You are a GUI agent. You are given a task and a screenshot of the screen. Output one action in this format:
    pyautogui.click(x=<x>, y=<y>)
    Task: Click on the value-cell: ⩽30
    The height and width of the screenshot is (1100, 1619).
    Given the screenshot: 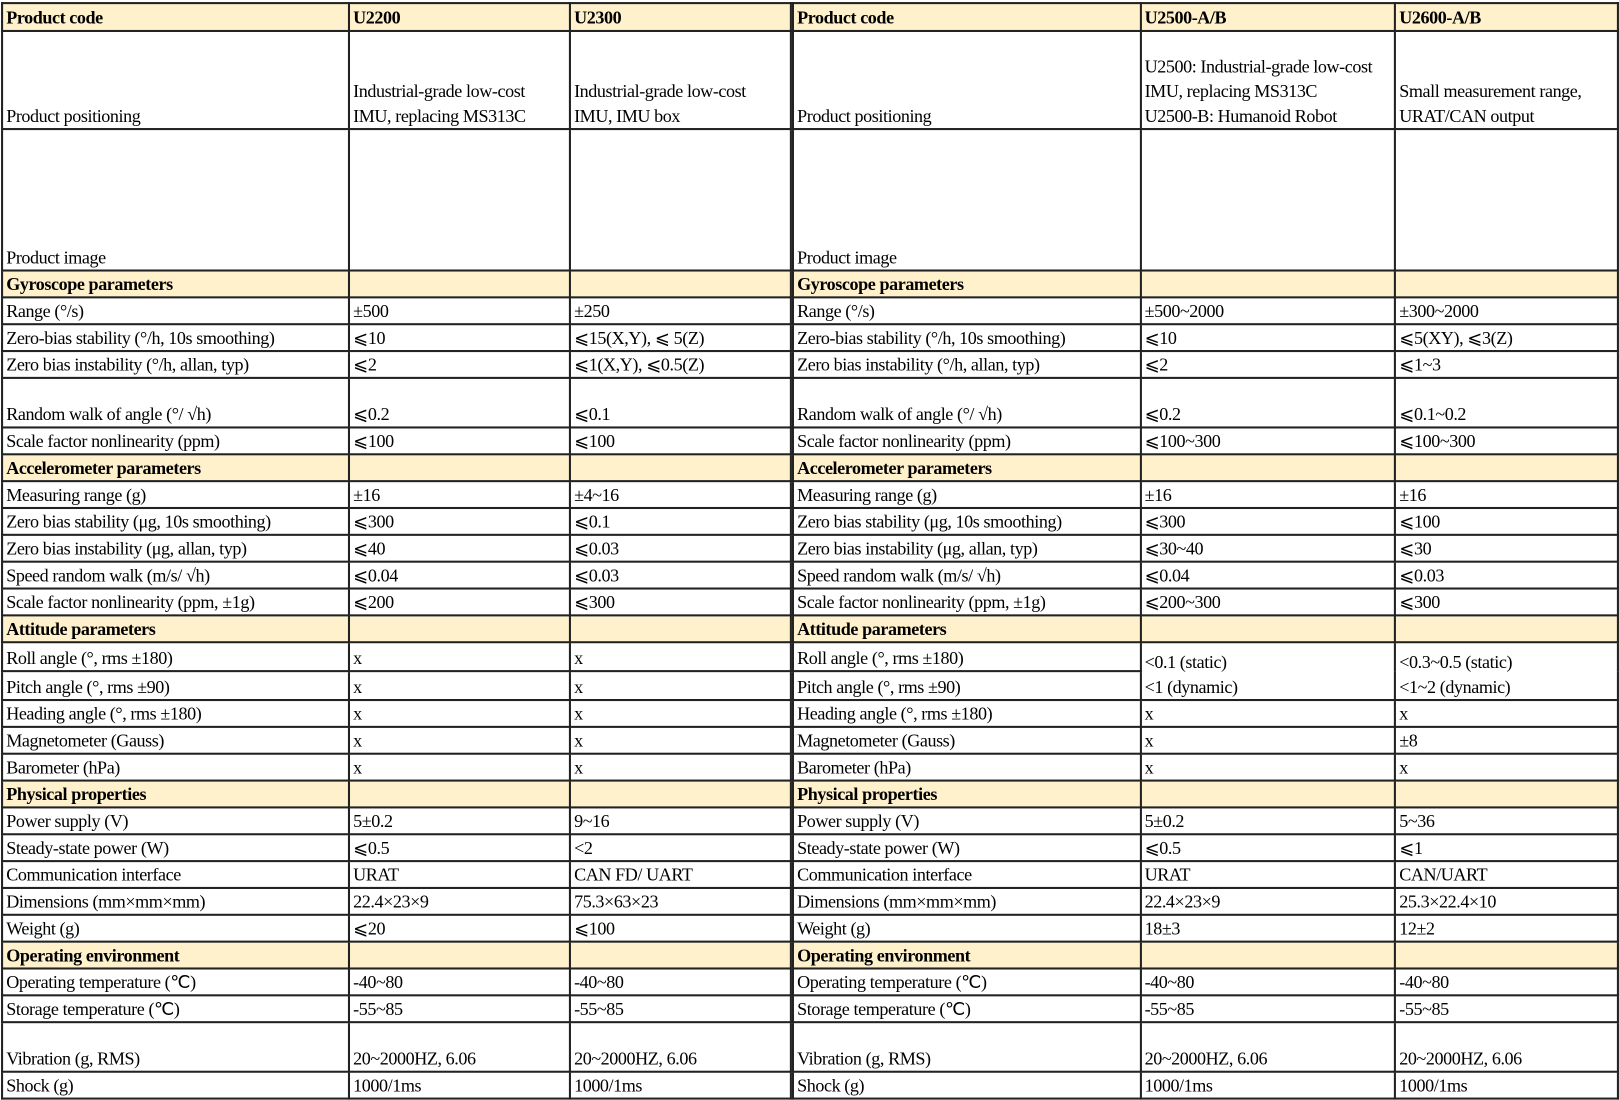 What is the action you would take?
    pyautogui.click(x=1506, y=548)
    